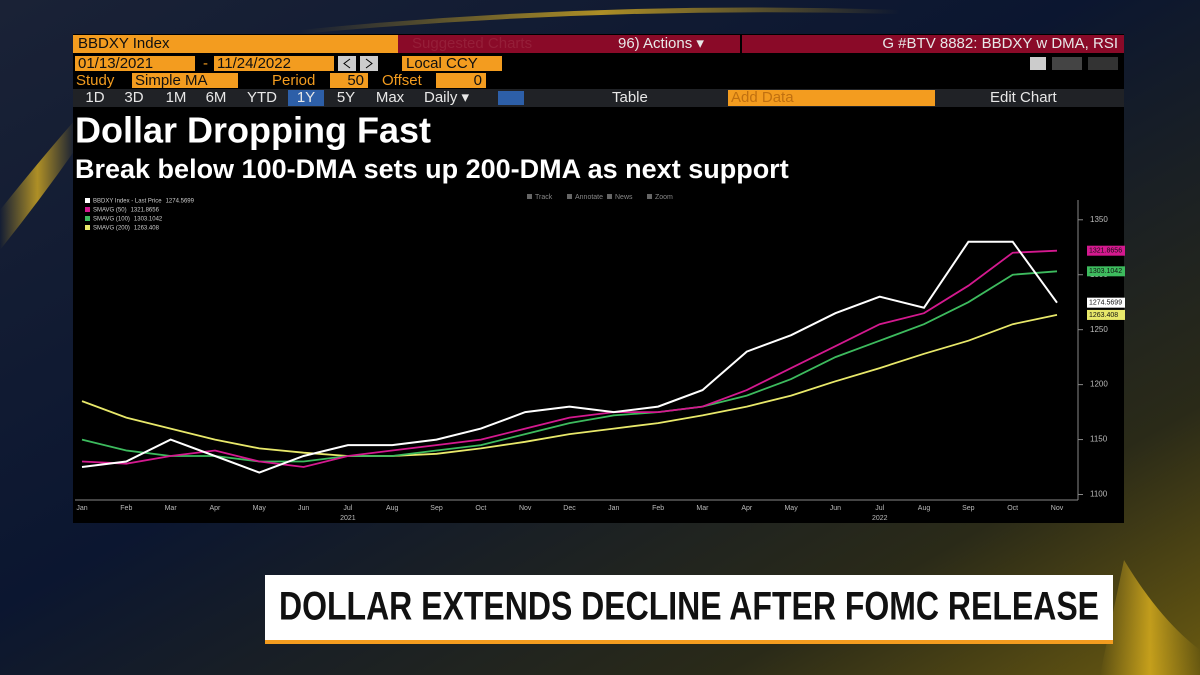  What do you see at coordinates (544, 197) in the screenshot?
I see `chart-tool: Track` at bounding box center [544, 197].